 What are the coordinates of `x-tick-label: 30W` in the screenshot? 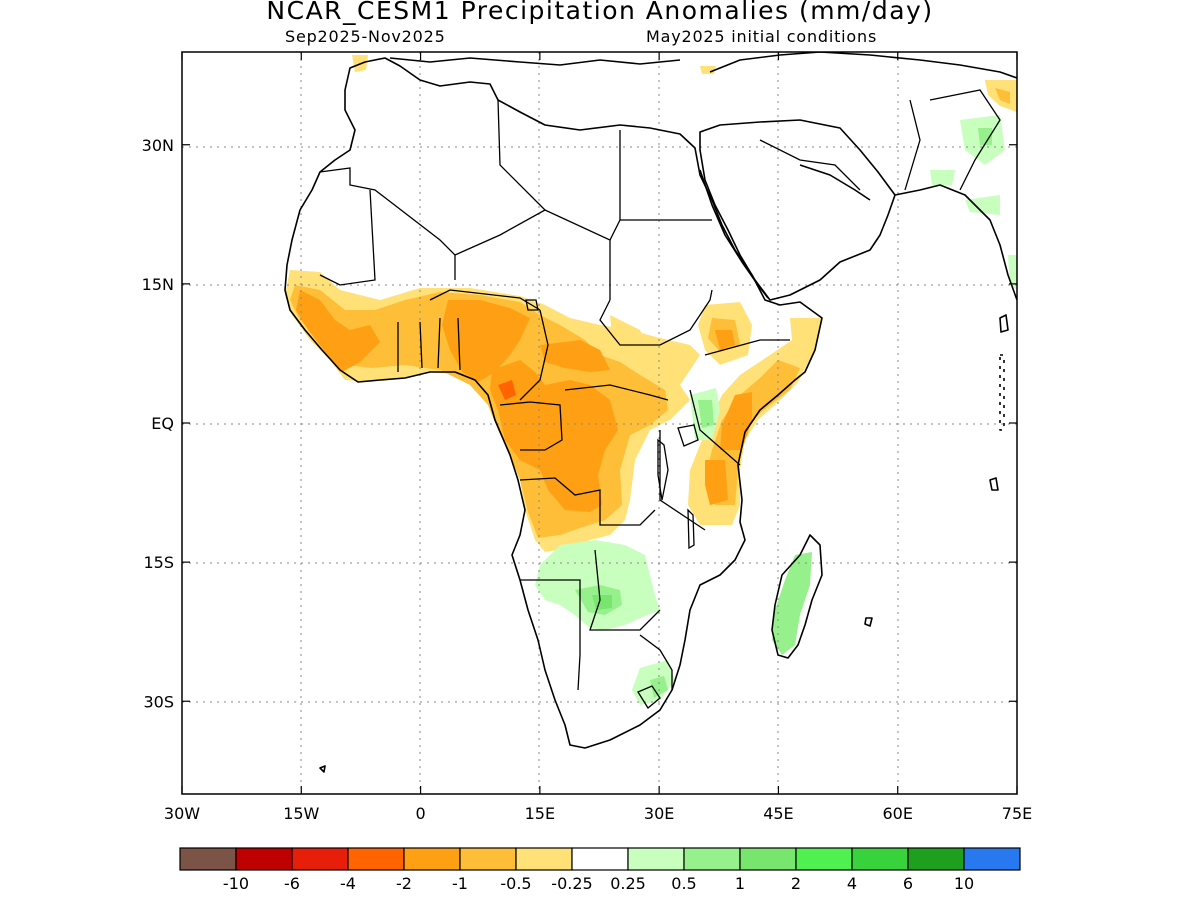 It's located at (182, 813).